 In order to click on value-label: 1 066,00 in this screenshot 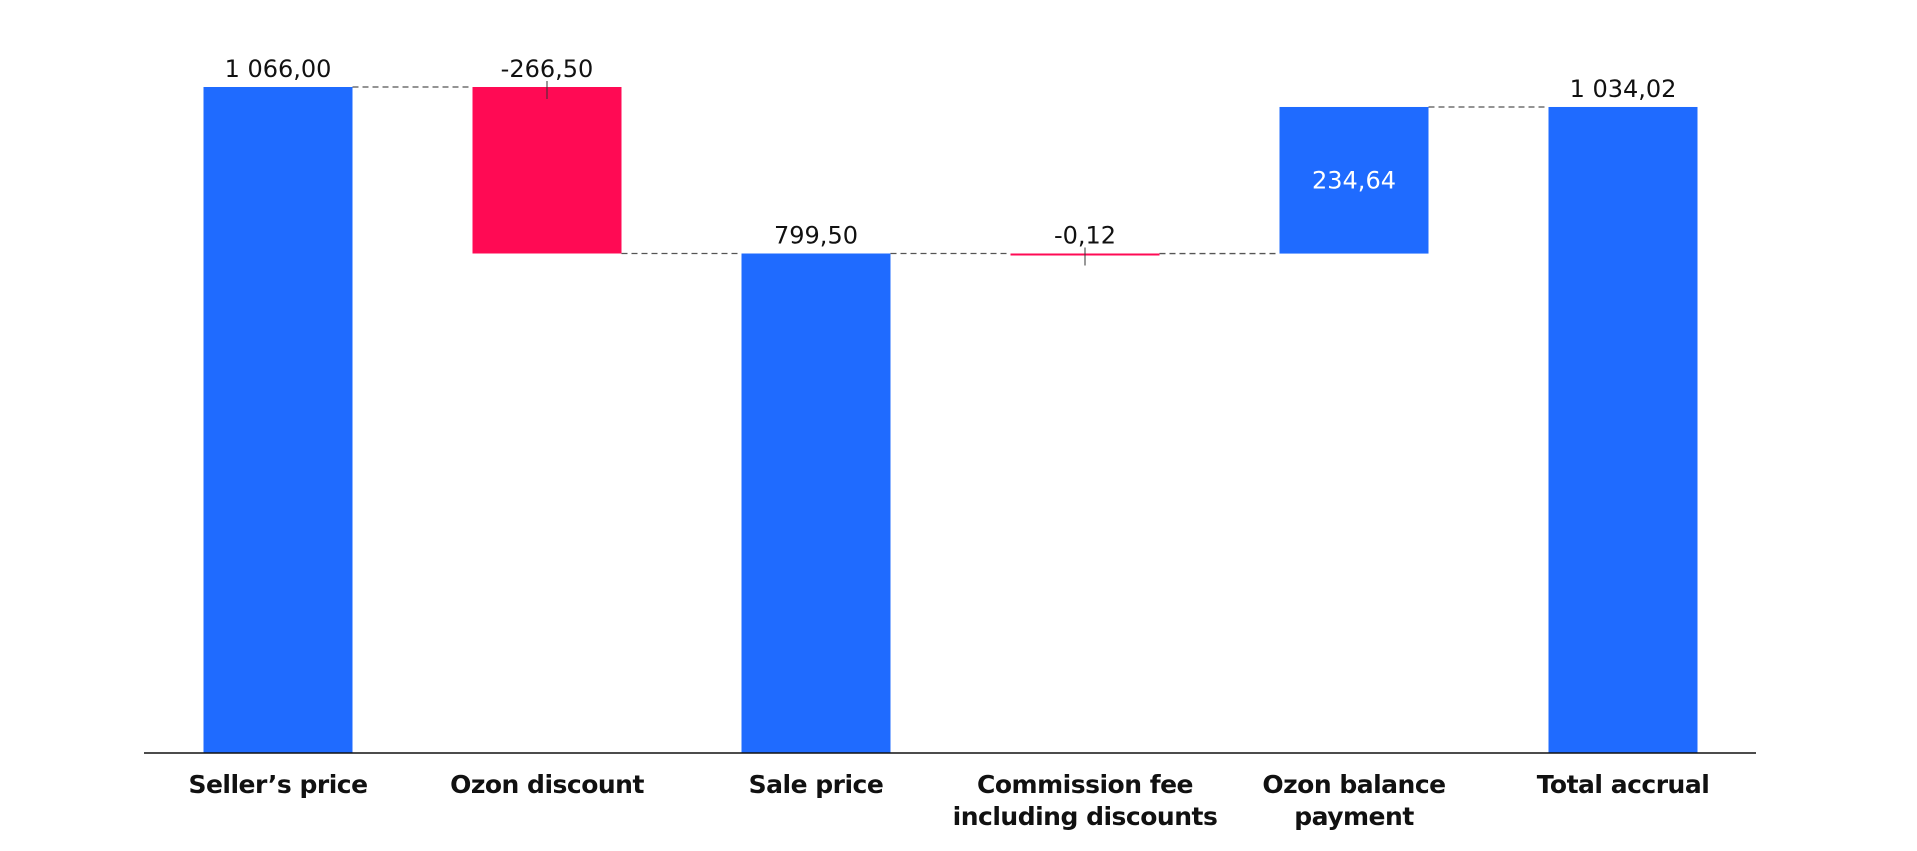, I will do `click(278, 69)`.